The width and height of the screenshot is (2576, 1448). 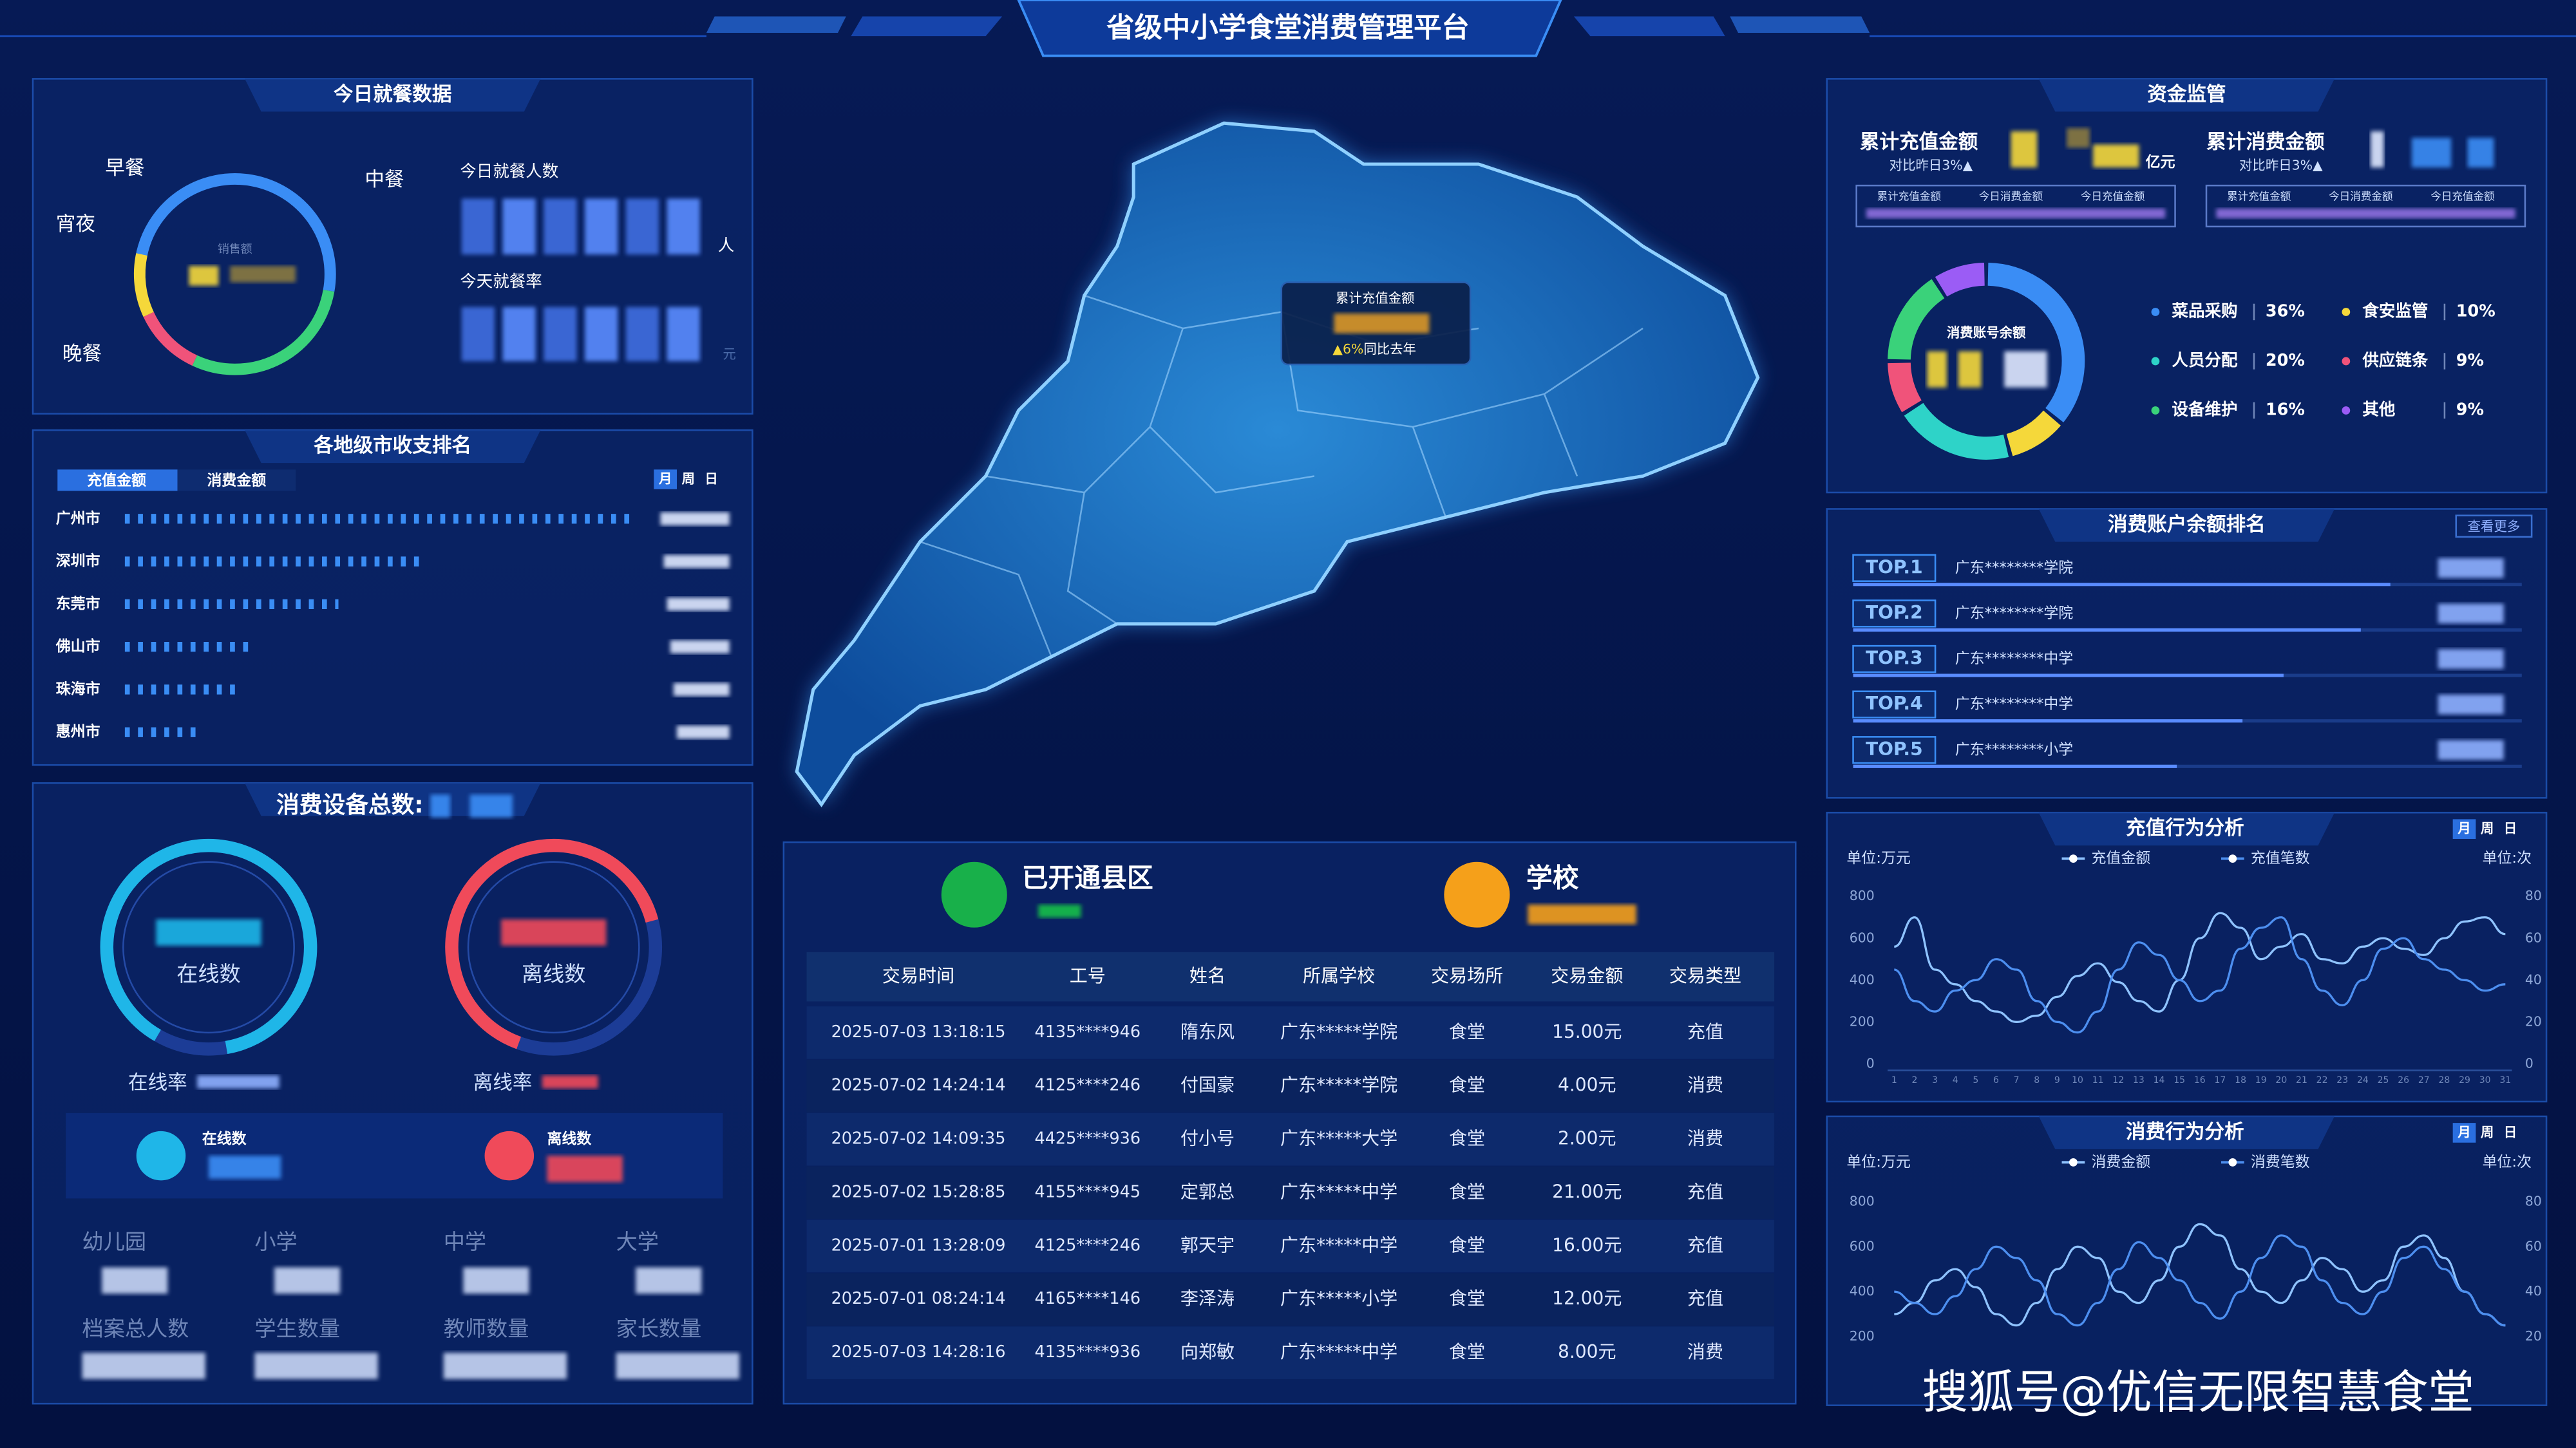 I want to click on x-tick-label: 23, so click(x=2342, y=1081).